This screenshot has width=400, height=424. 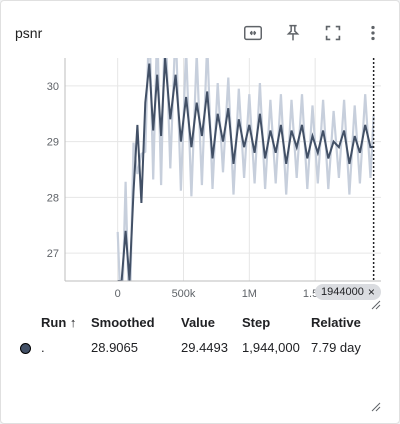 I want to click on fit-domain-icon, so click(x=253, y=33).